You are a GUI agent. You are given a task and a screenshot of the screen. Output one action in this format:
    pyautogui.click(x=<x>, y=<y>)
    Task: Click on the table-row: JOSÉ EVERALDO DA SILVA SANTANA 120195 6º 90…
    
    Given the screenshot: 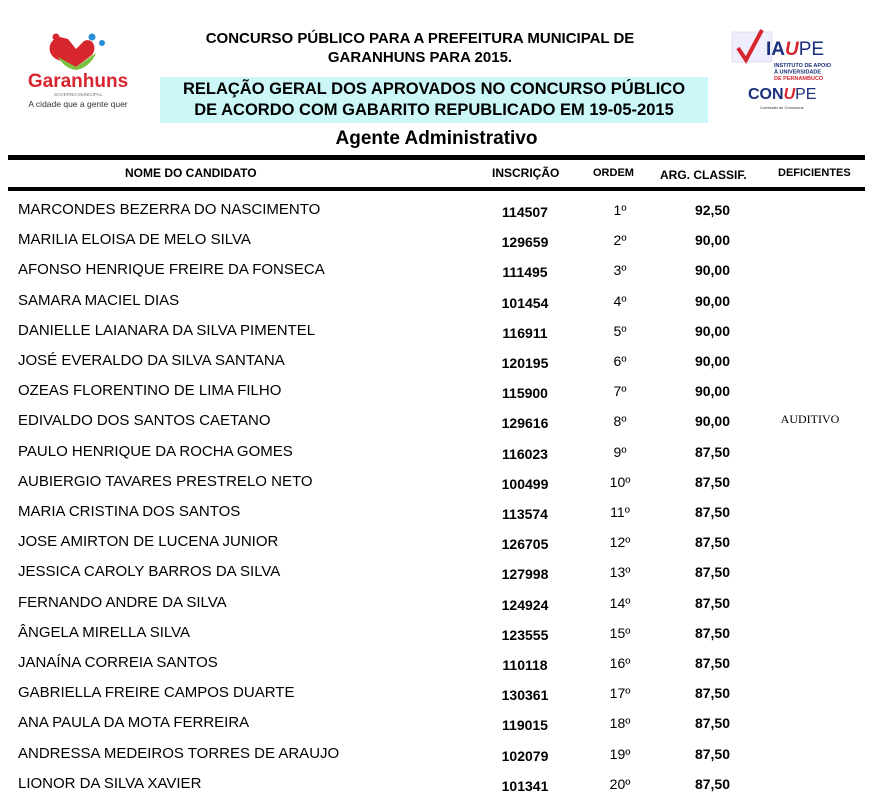 What is the action you would take?
    pyautogui.click(x=436, y=367)
    